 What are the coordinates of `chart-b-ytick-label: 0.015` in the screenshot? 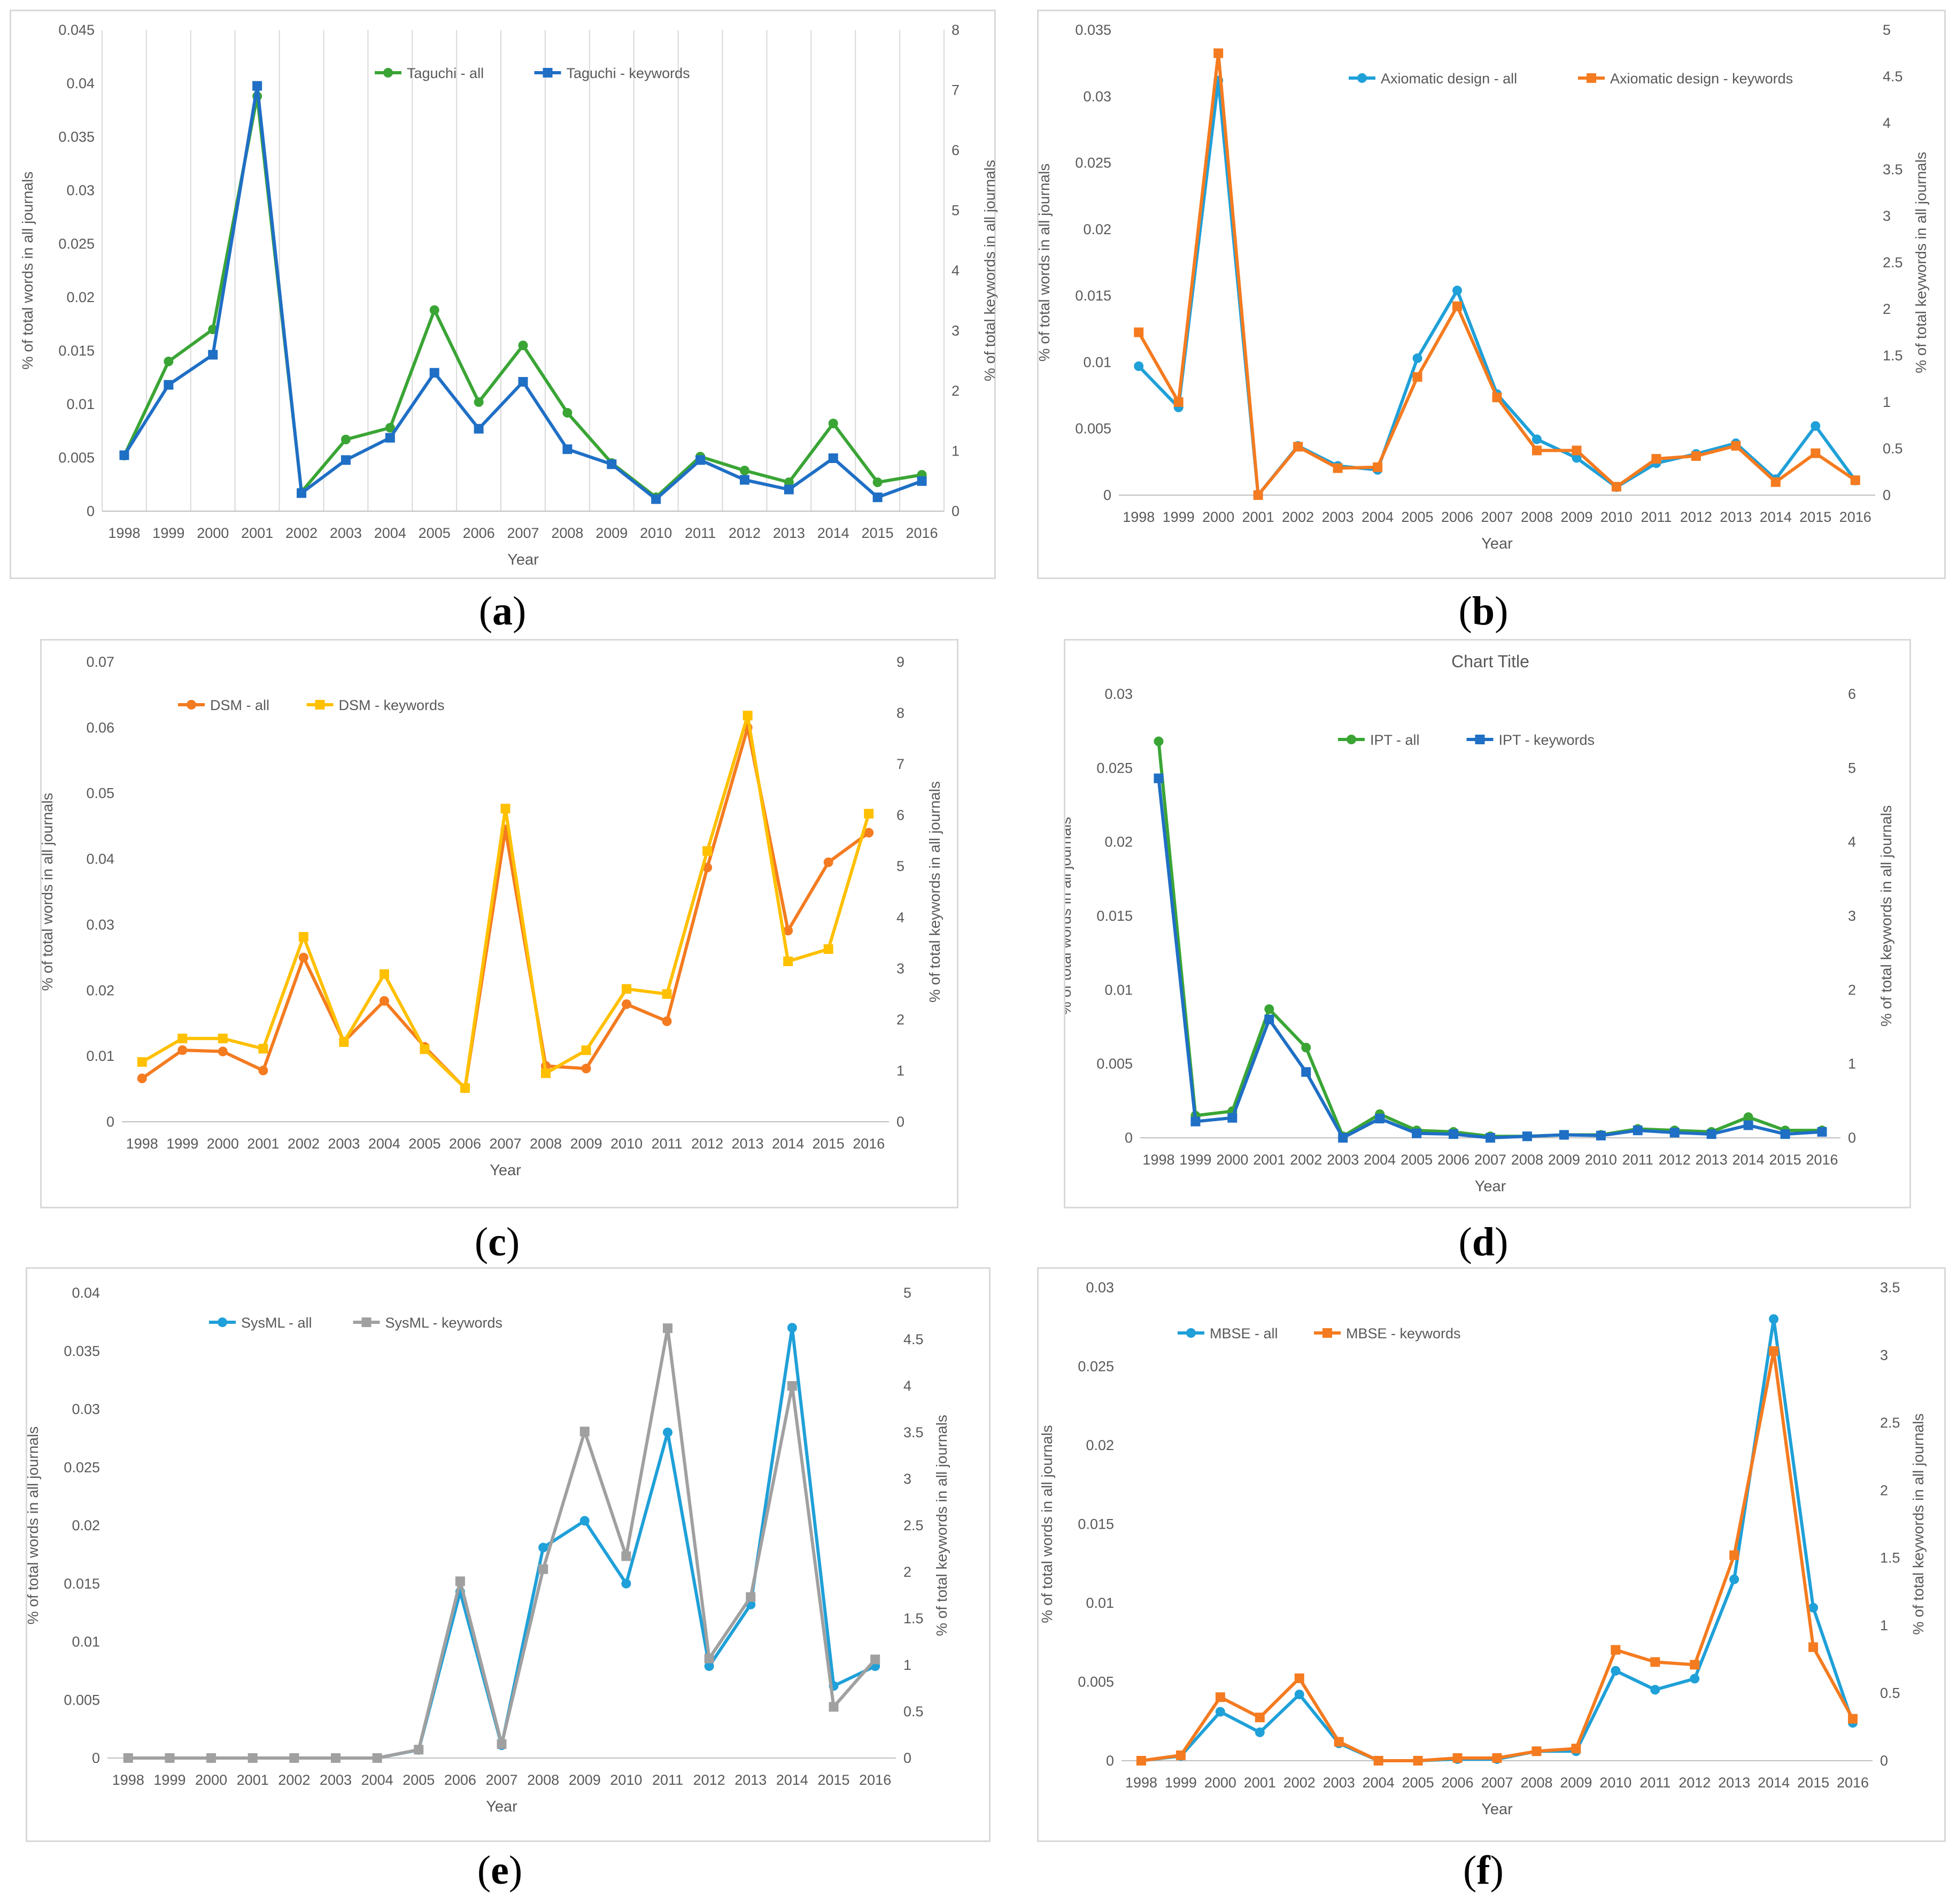 It's located at (1093, 296).